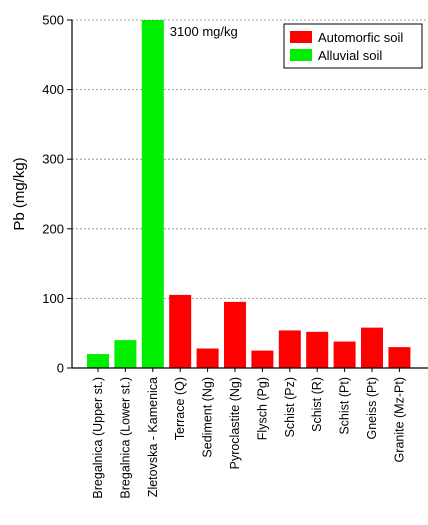 The image size is (428, 525). Describe the element at coordinates (153, 437) in the screenshot. I see `x-category-label: Zletovska - Kamenica` at that location.